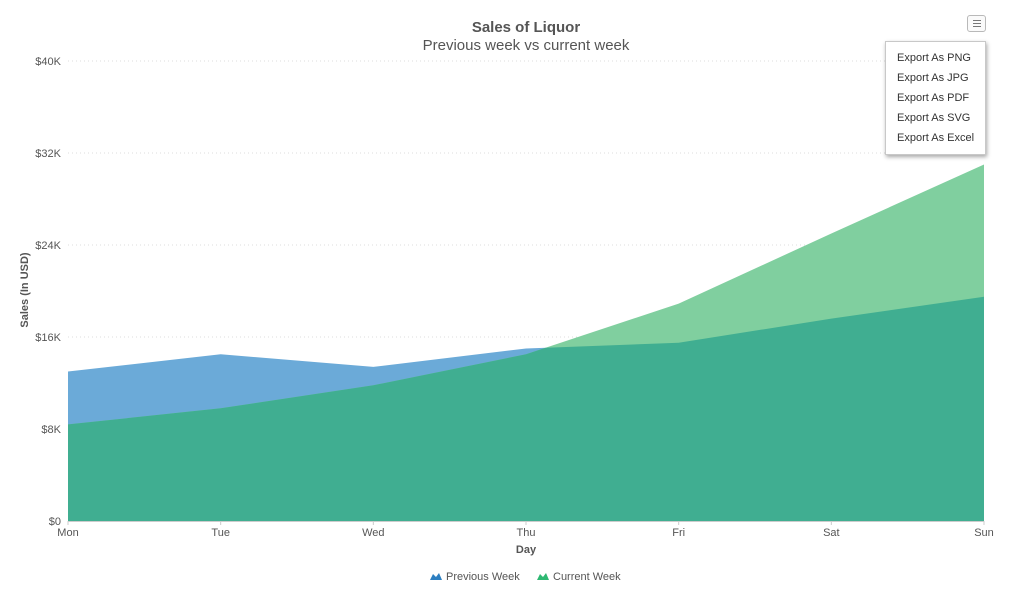 This screenshot has width=1021, height=590. I want to click on chart-title: Sales of Liquor, so click(526, 27).